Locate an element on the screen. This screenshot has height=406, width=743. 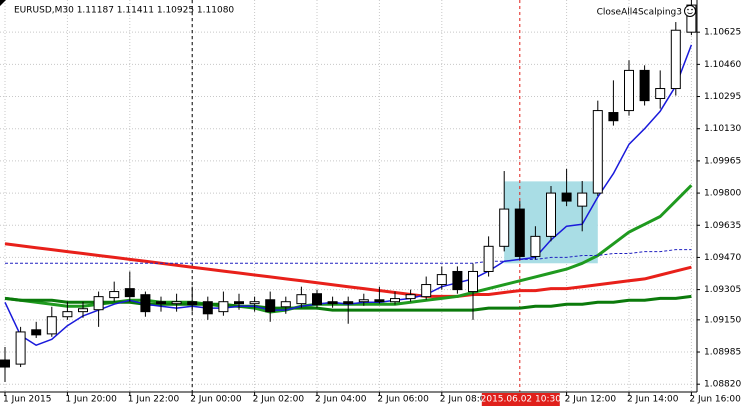
x-tick-label: 2 Jun 08:00 is located at coordinates (466, 400).